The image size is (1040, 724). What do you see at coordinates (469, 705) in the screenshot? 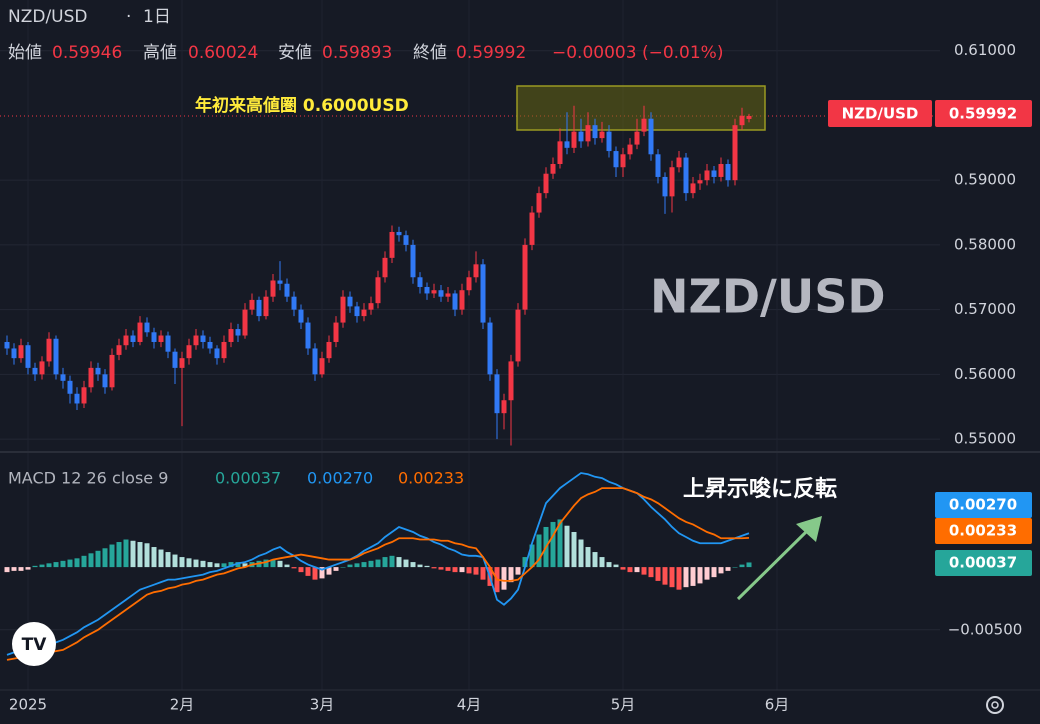
I see `x-tick-label: 4月` at bounding box center [469, 705].